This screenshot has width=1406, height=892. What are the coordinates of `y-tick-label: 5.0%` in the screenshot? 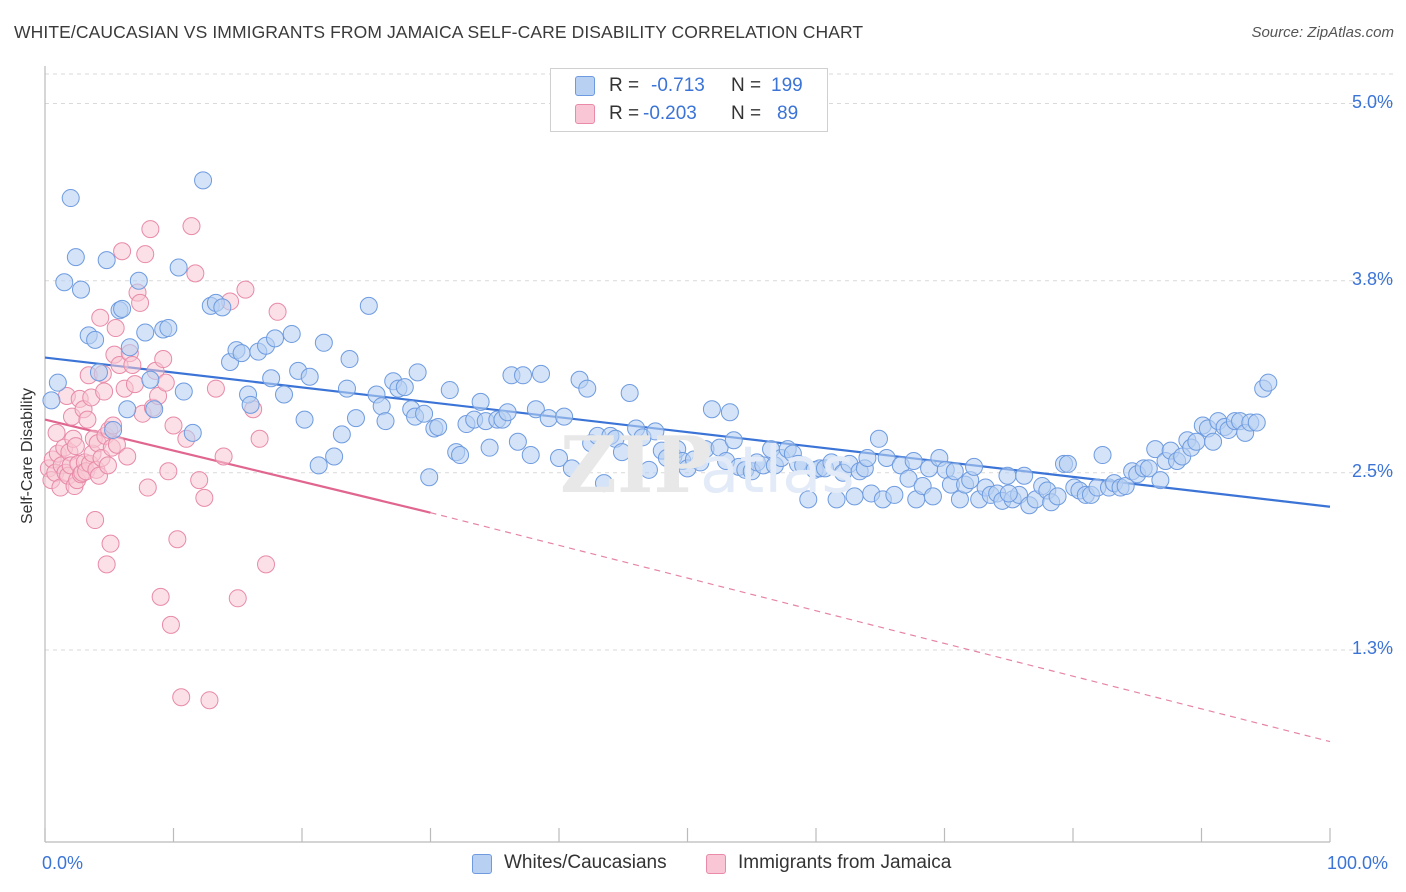 It's located at (1372, 101).